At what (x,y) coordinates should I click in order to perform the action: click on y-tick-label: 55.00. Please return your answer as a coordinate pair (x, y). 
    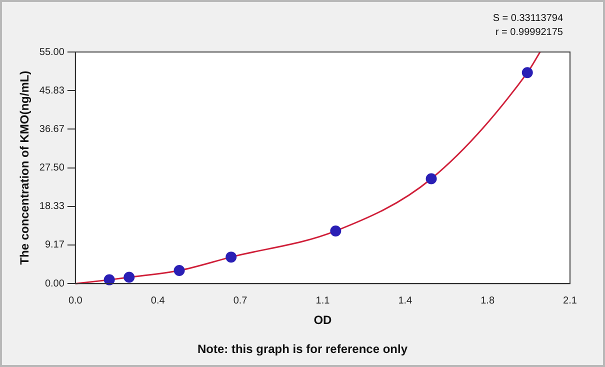
    Looking at the image, I should click on (52, 52).